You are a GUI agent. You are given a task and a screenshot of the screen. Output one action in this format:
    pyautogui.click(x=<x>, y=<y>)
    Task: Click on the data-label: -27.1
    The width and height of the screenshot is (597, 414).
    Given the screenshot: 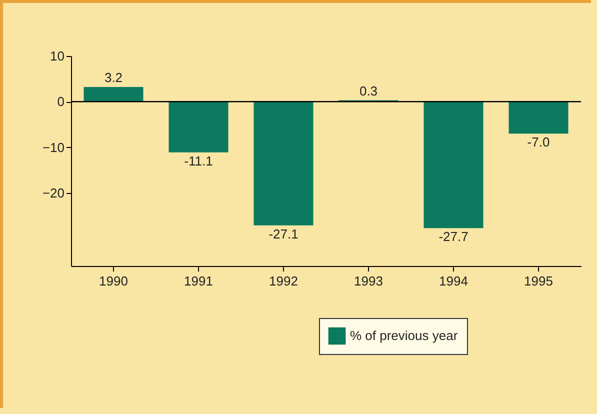 What is the action you would take?
    pyautogui.click(x=283, y=234)
    